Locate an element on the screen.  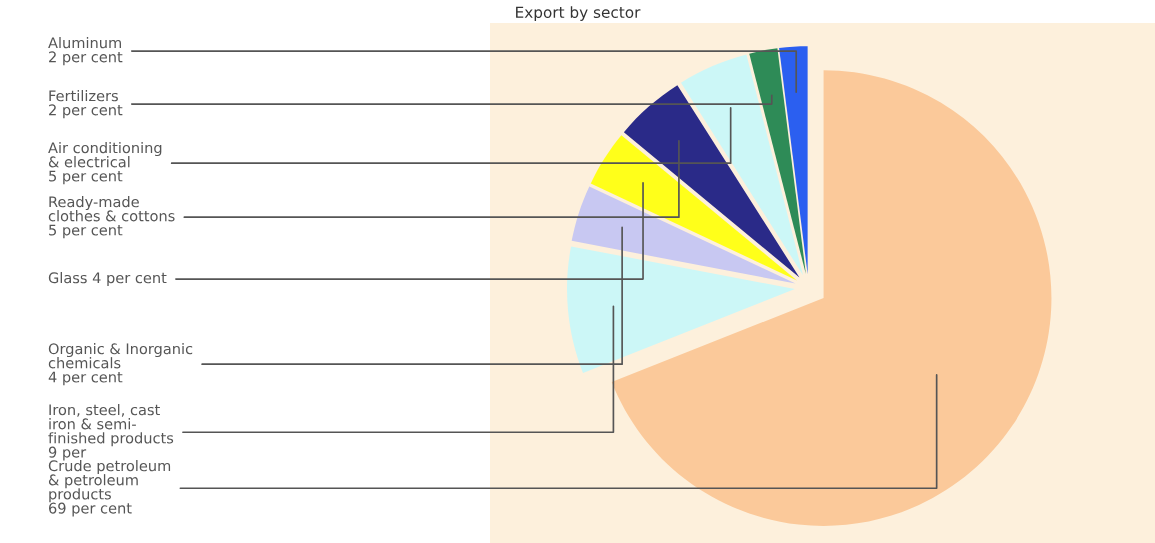
slice-label: Aluminum 2 per cent is located at coordinates (85, 51).